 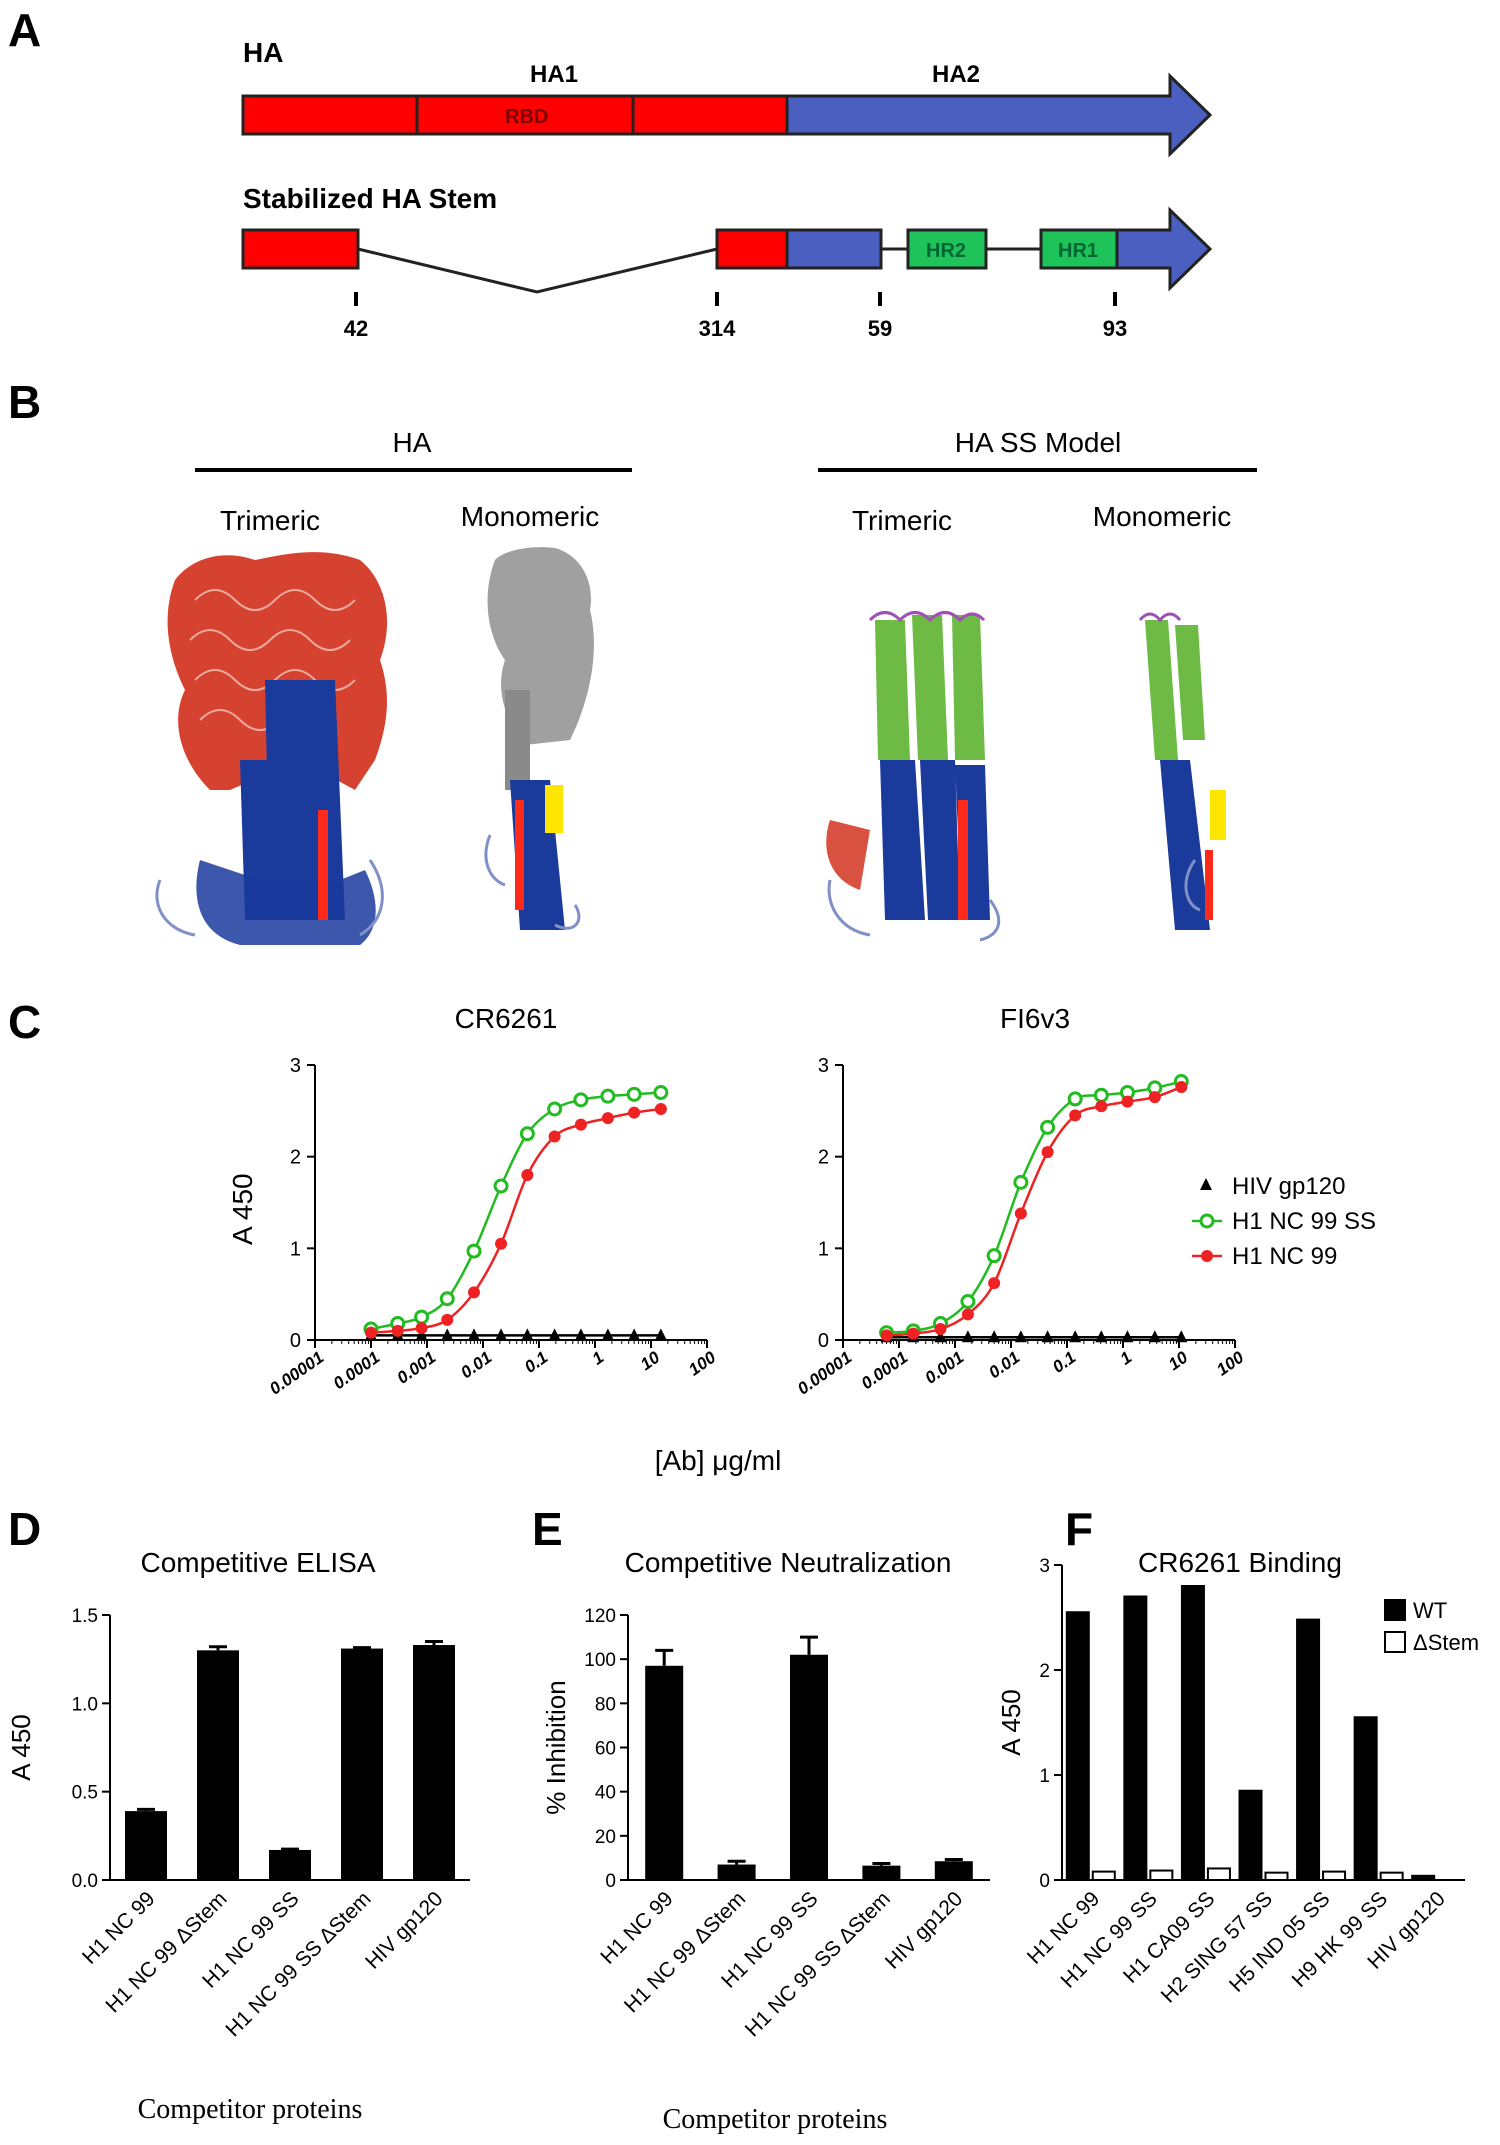 I want to click on hr1-label: HR1, so click(x=1078, y=251).